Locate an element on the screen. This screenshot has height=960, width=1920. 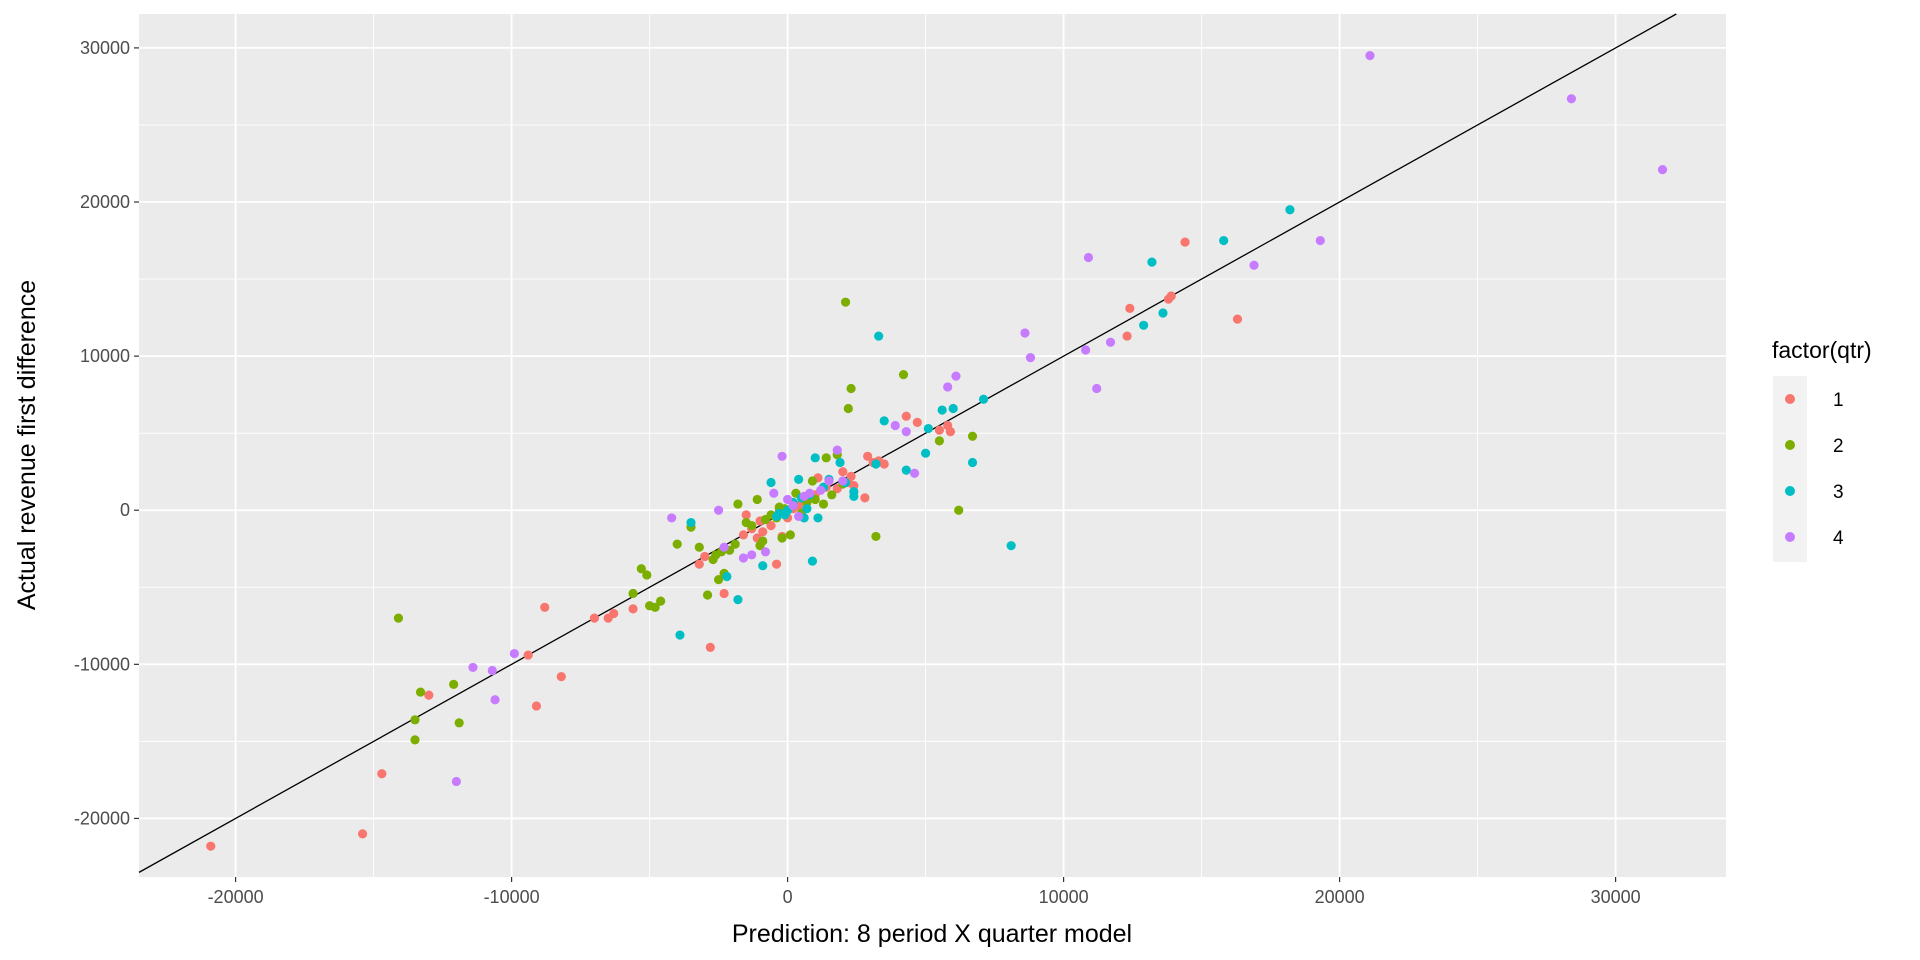
x-axis-ticks: -20000 -10000 0 10000 20000 30000 is located at coordinates (924, 892).